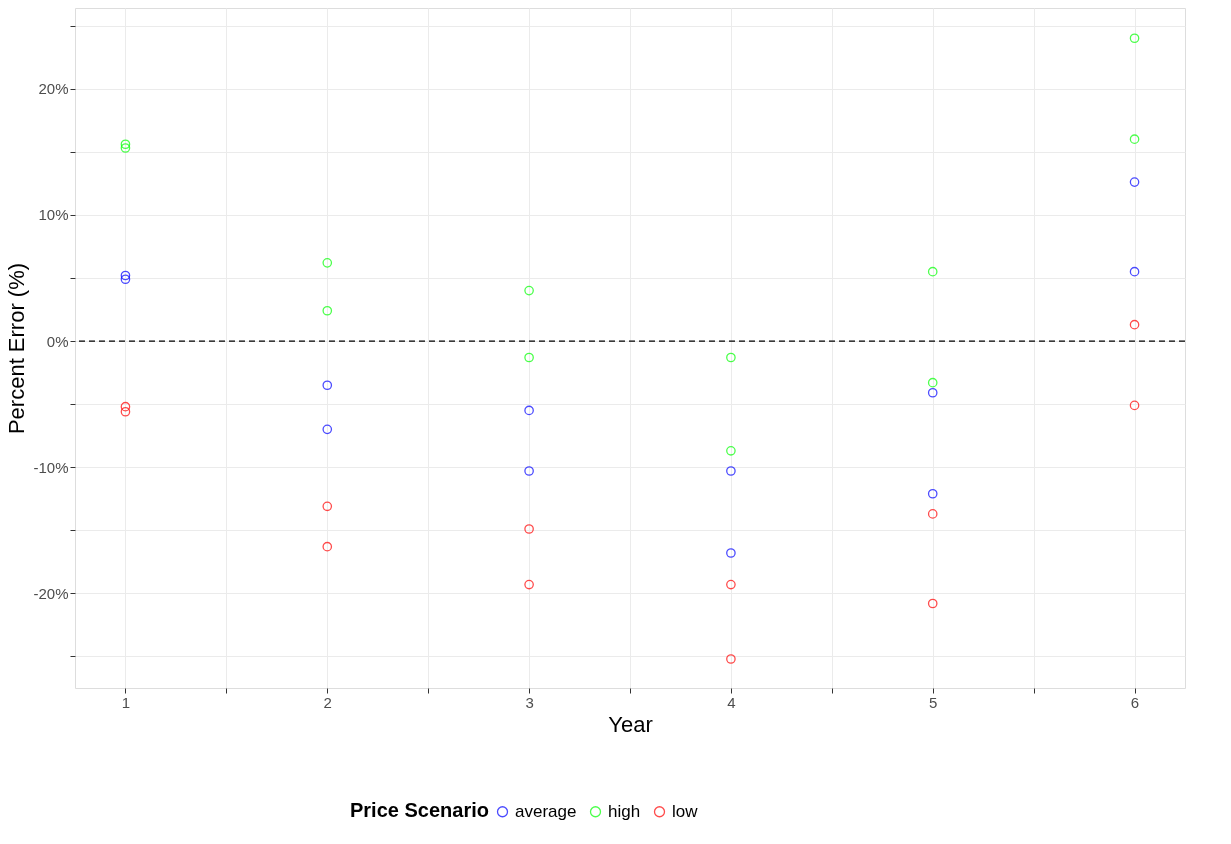 The image size is (1231, 844). Describe the element at coordinates (933, 702) in the screenshot. I see `x-tick-label: 5` at that location.